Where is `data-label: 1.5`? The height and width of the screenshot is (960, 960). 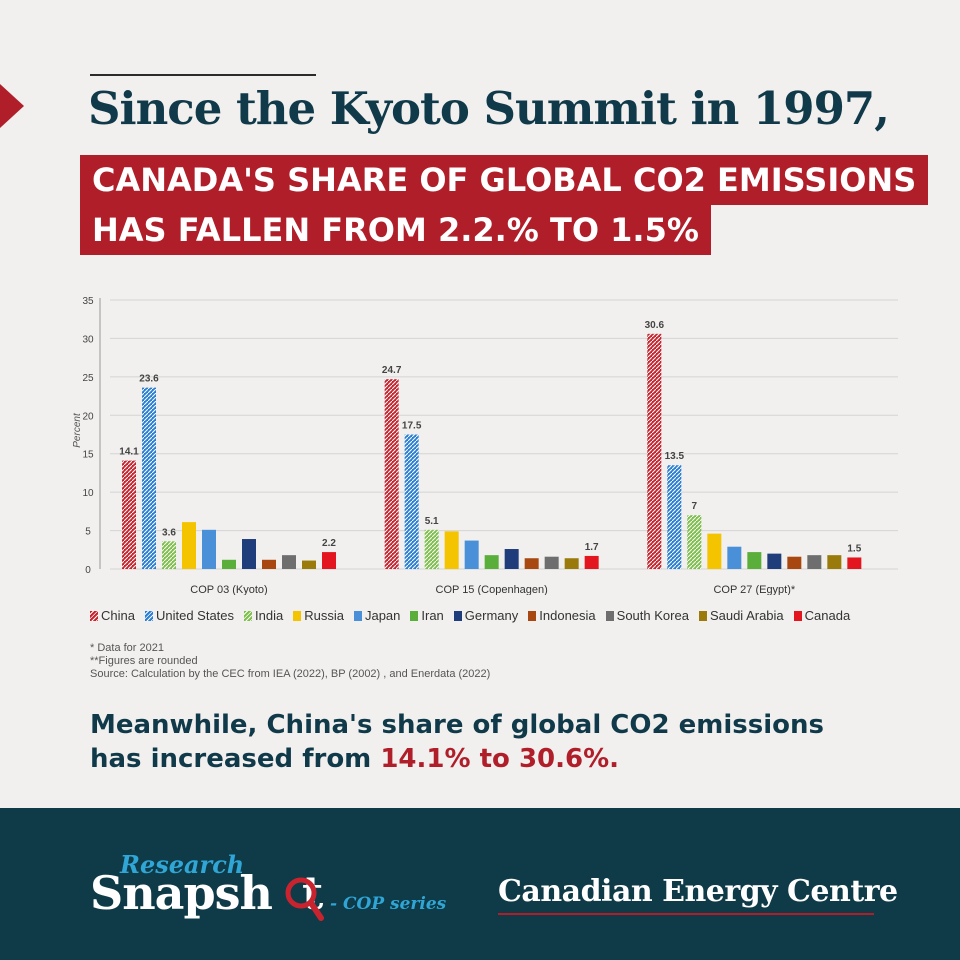 data-label: 1.5 is located at coordinates (854, 548).